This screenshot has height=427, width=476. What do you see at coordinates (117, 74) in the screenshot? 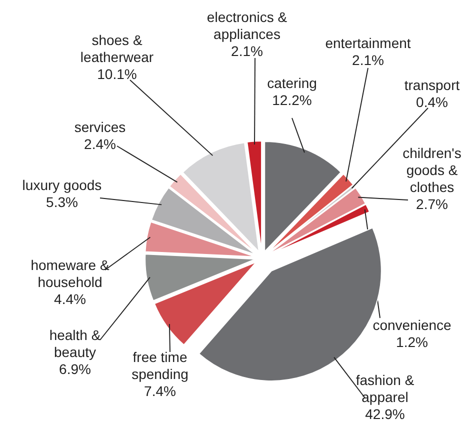
I see `data-label: 10.1%` at bounding box center [117, 74].